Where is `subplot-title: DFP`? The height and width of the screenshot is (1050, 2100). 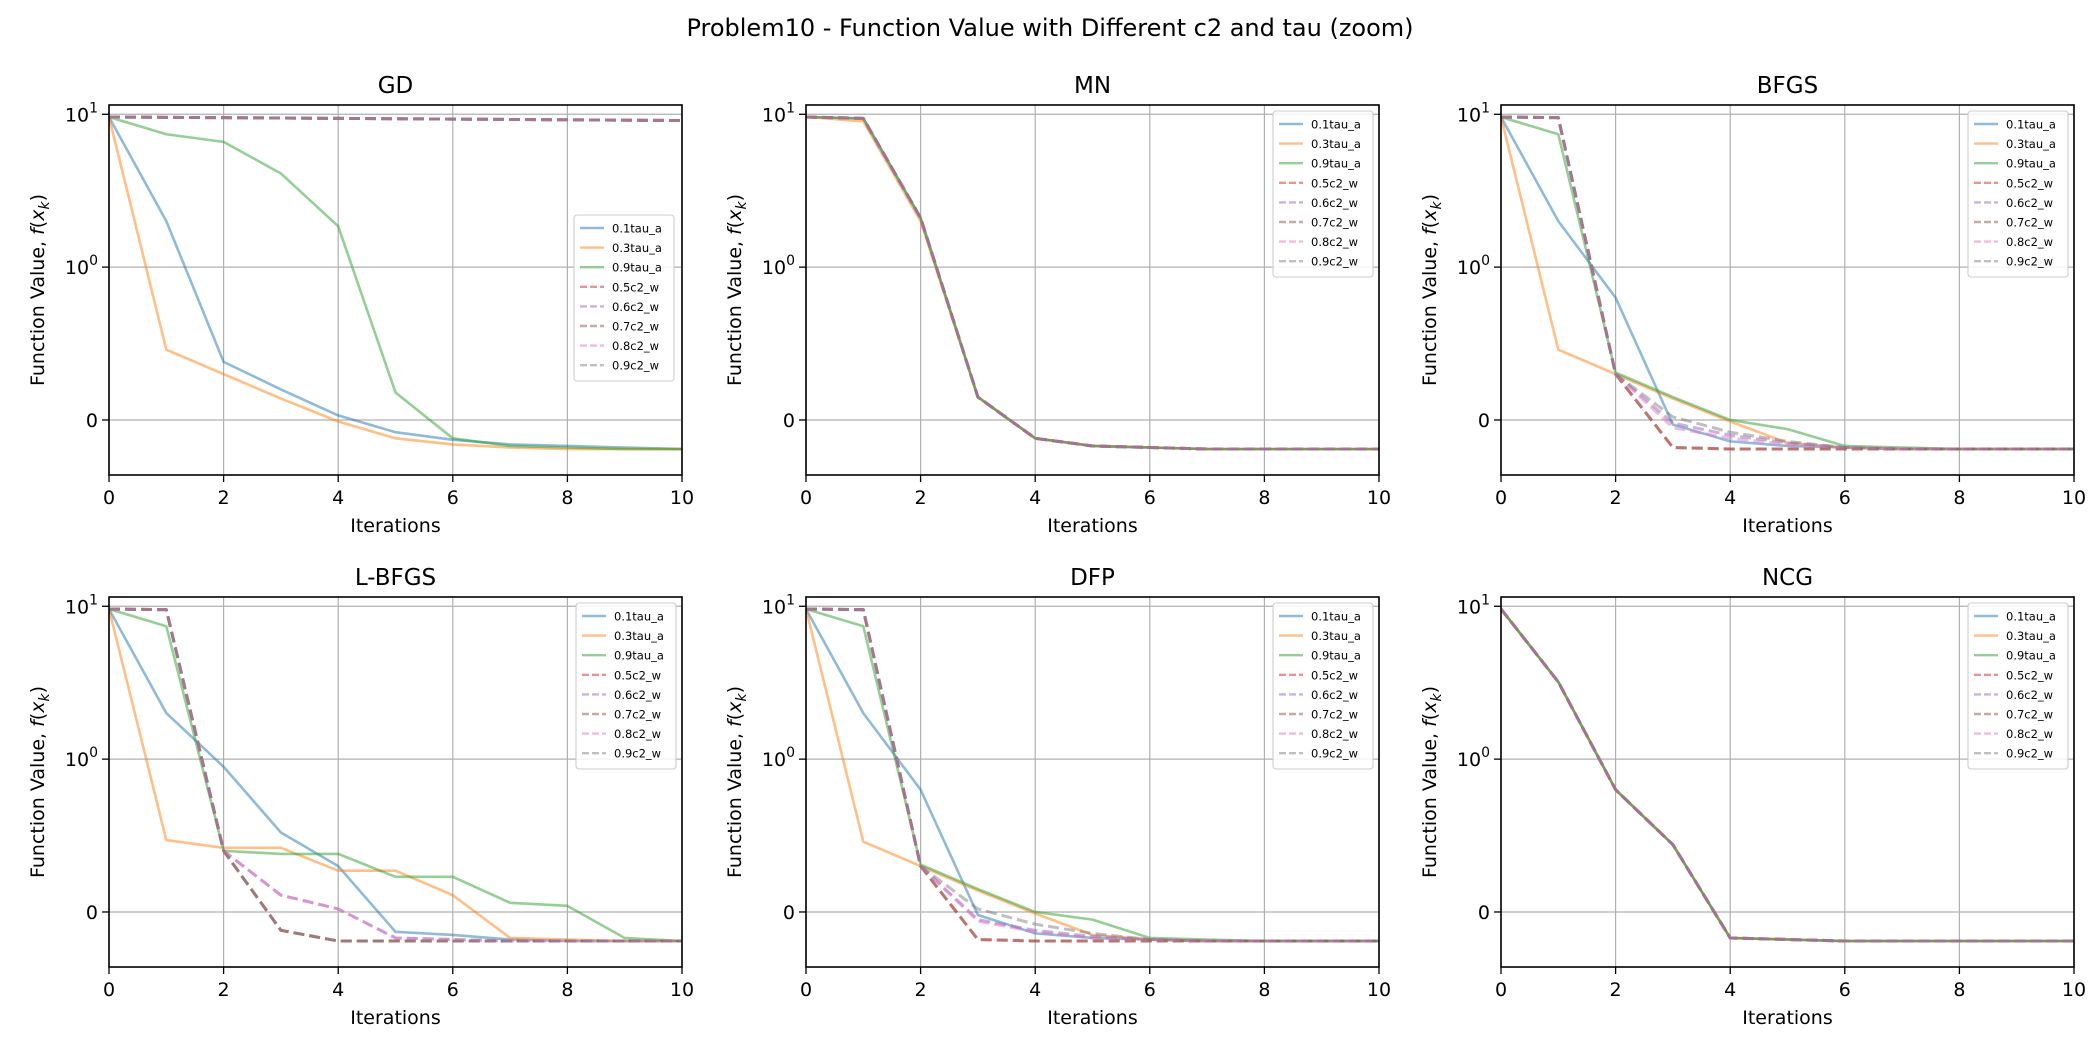 subplot-title: DFP is located at coordinates (1092, 578).